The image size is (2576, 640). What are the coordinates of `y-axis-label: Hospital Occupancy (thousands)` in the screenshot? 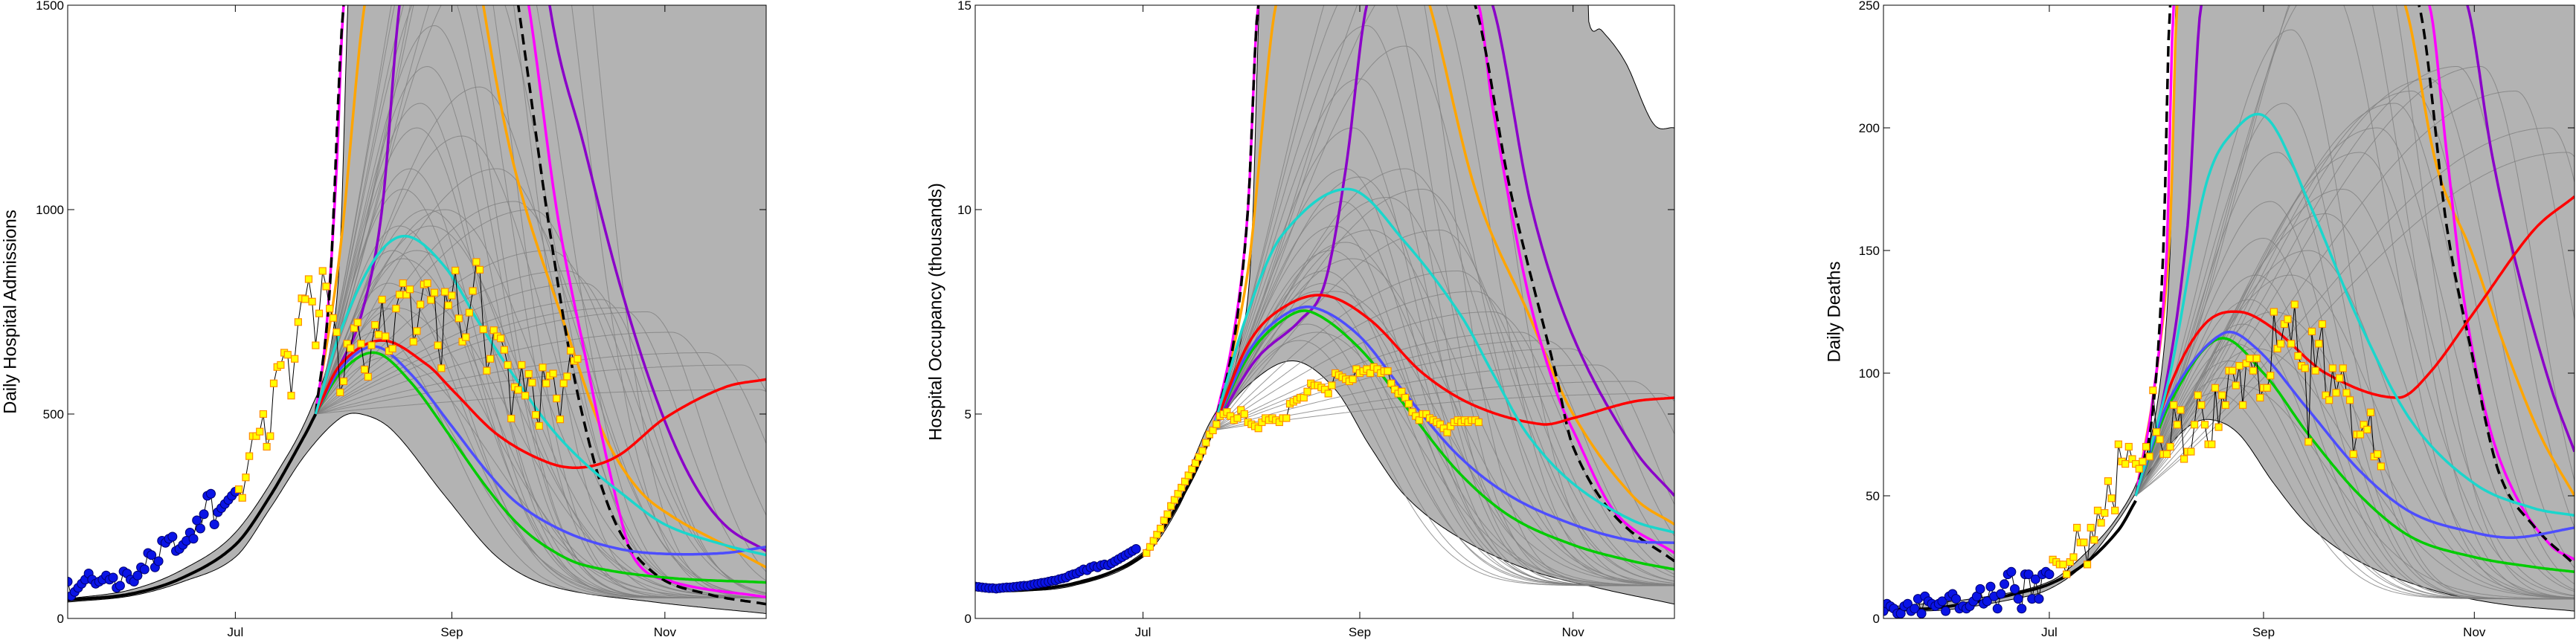 It's located at (936, 312).